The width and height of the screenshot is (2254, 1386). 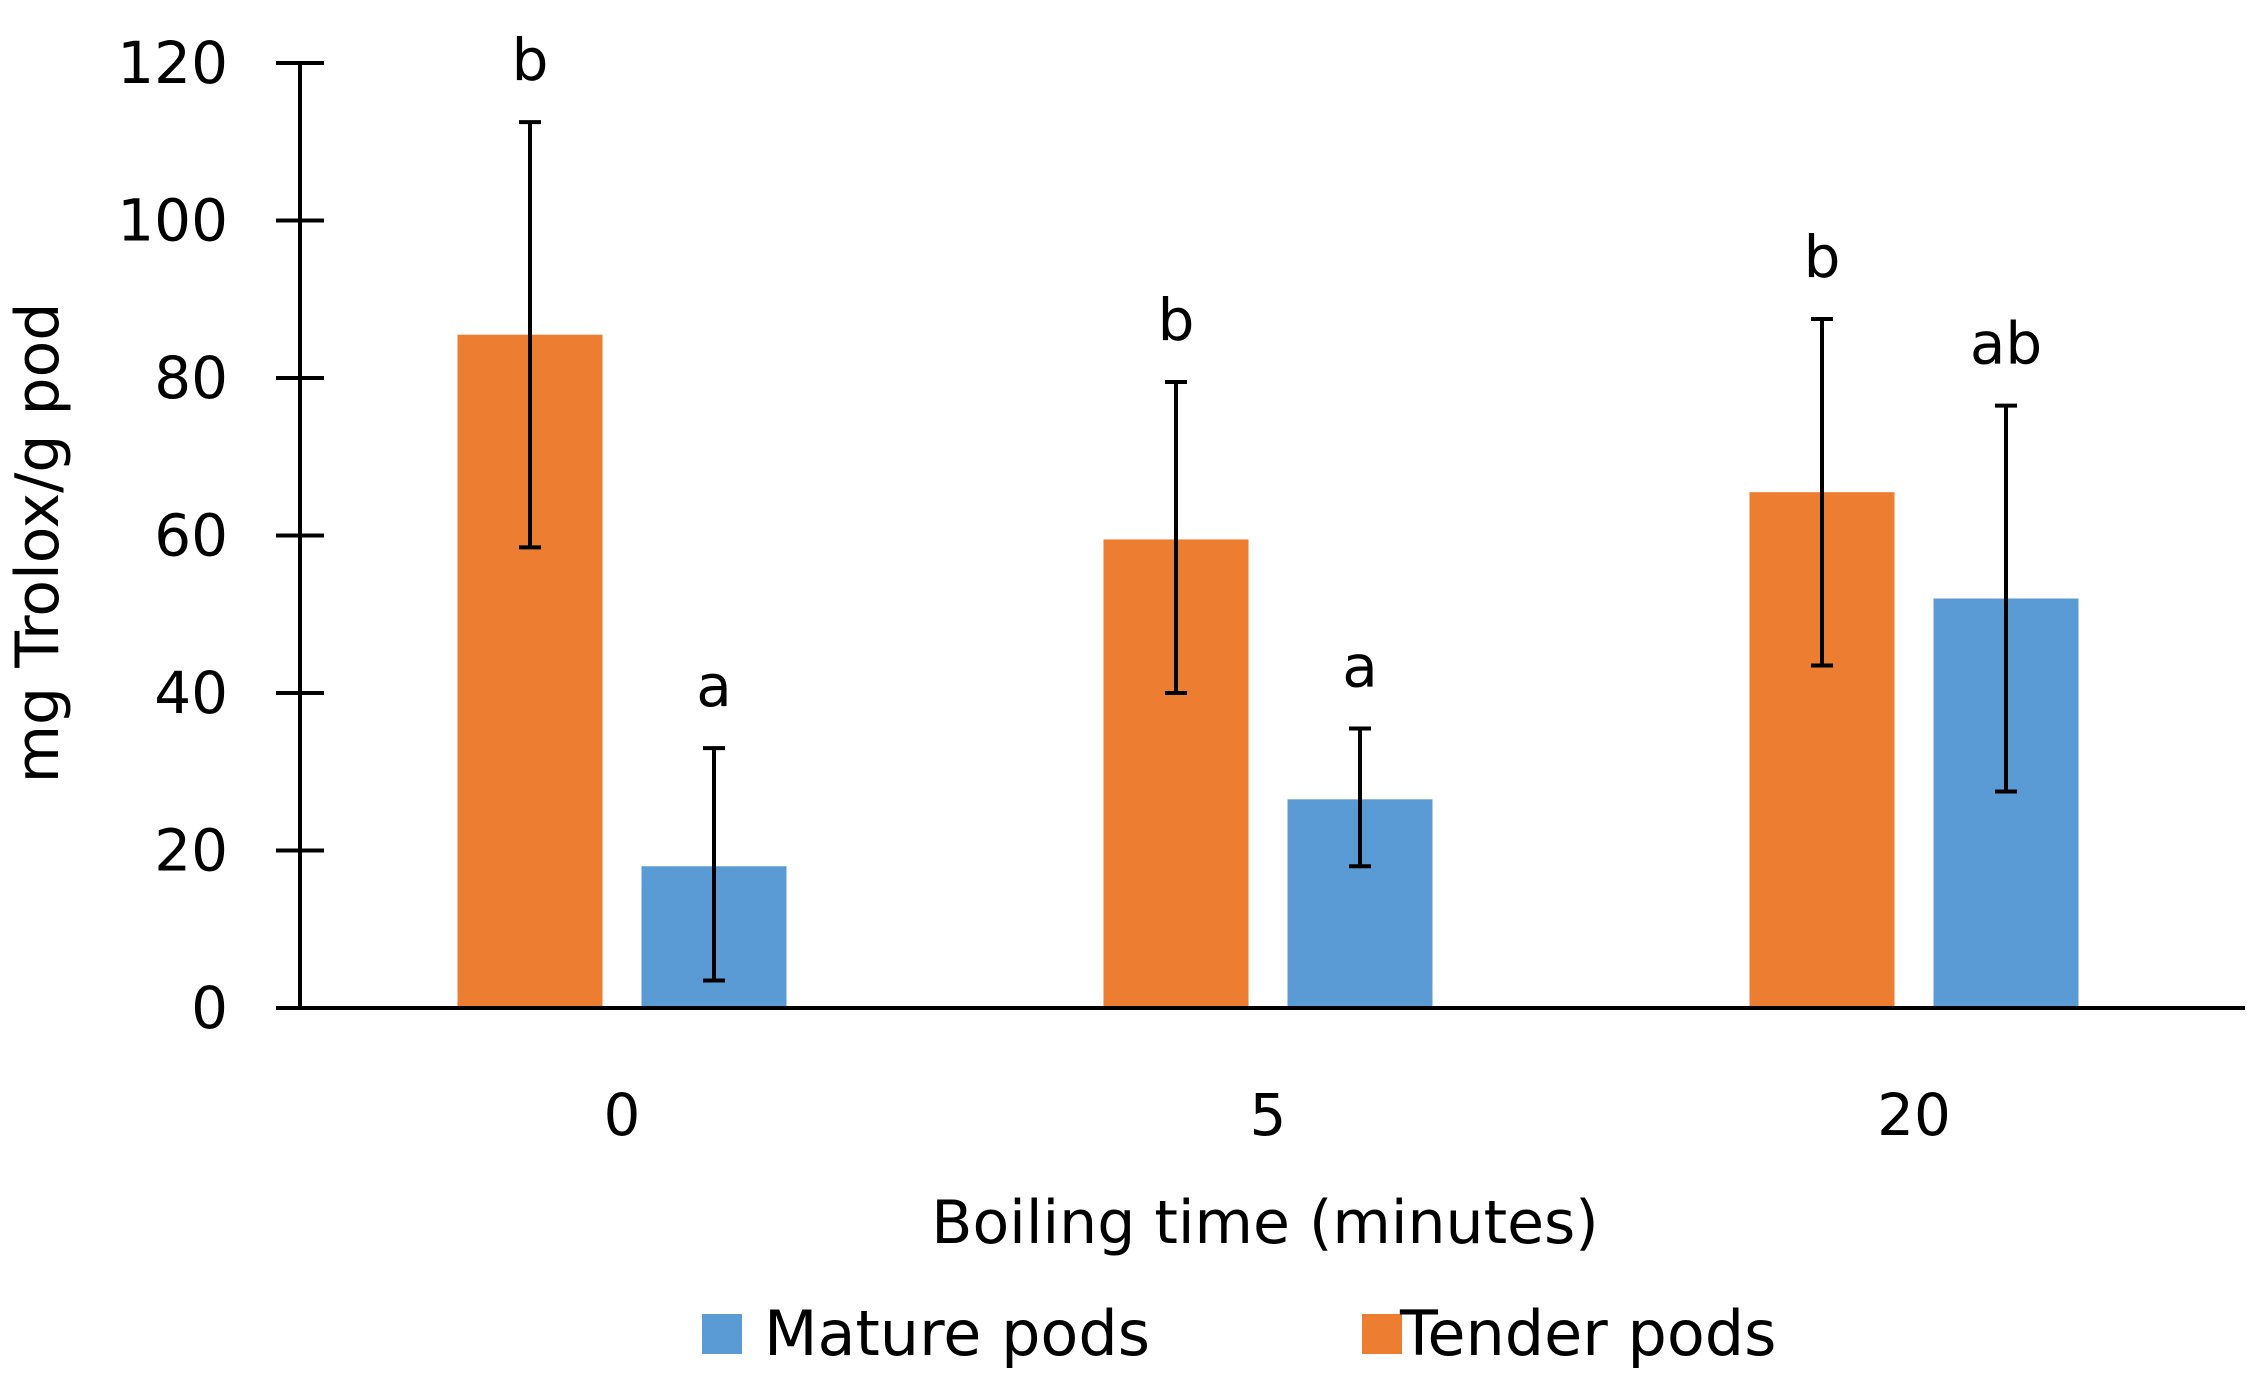 What do you see at coordinates (191, 851) in the screenshot?
I see `y-tick-label: 20` at bounding box center [191, 851].